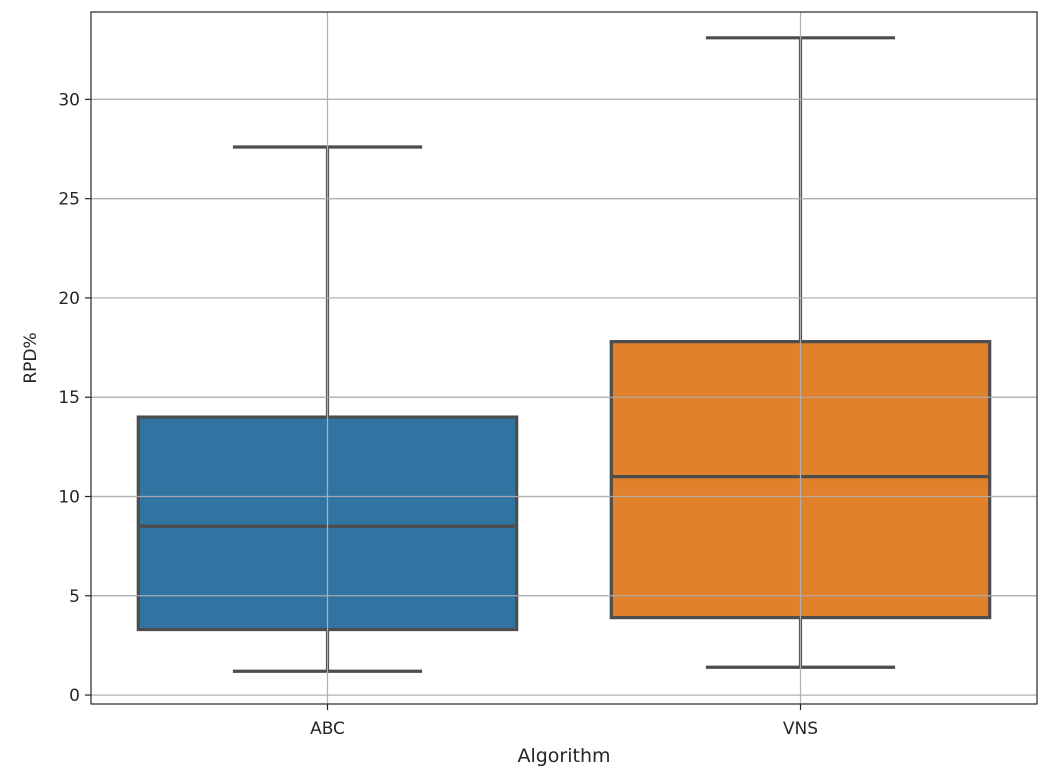  Describe the element at coordinates (563, 756) in the screenshot. I see `x-axis-label: Algorithm` at that location.